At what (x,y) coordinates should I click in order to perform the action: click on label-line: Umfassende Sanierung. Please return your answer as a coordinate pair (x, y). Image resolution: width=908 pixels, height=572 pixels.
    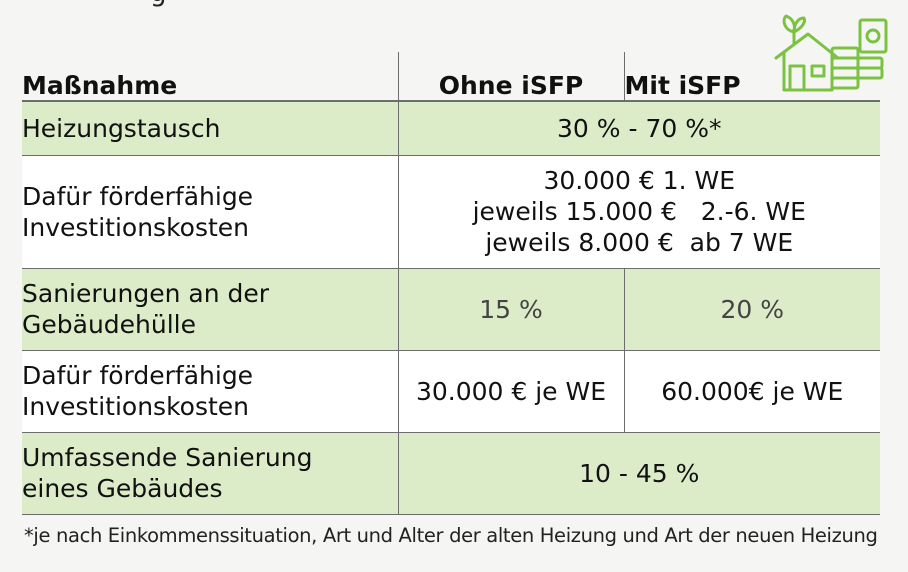
    Looking at the image, I should click on (167, 457).